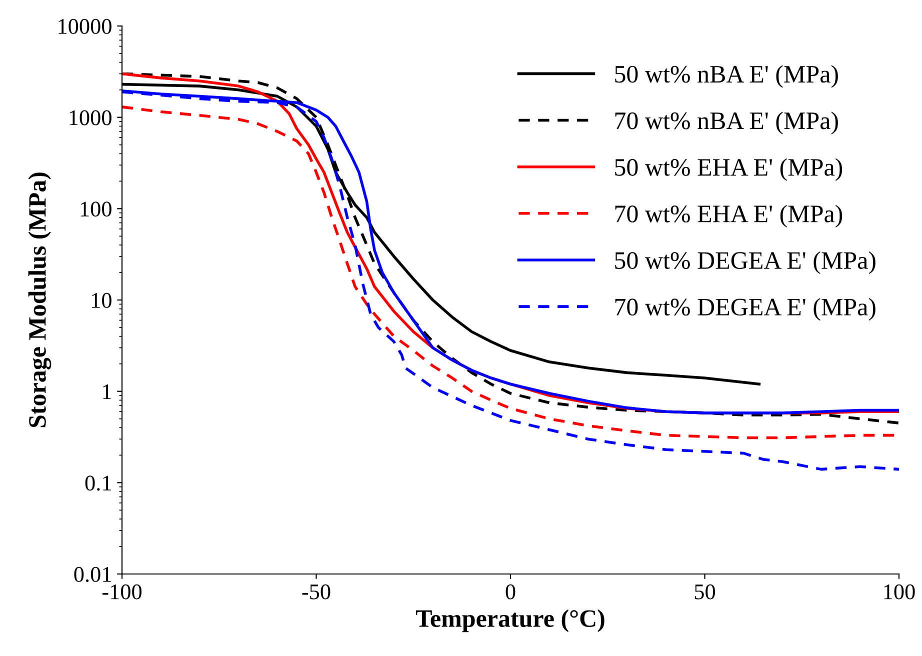  I want to click on legend-label: 70 wt% nBA E' (MPa), so click(726, 123).